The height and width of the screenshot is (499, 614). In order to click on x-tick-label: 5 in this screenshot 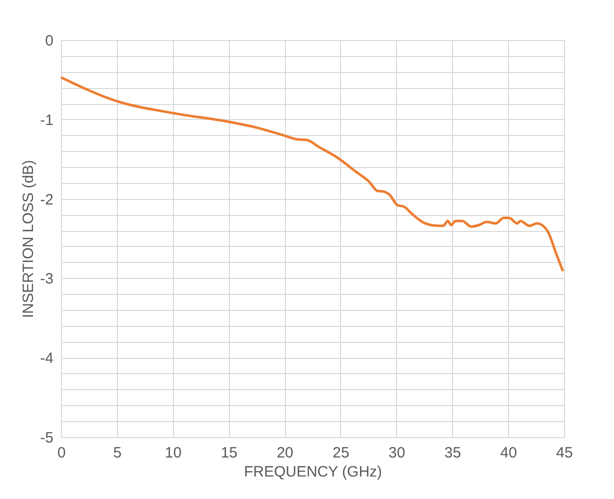, I will do `click(117, 453)`.